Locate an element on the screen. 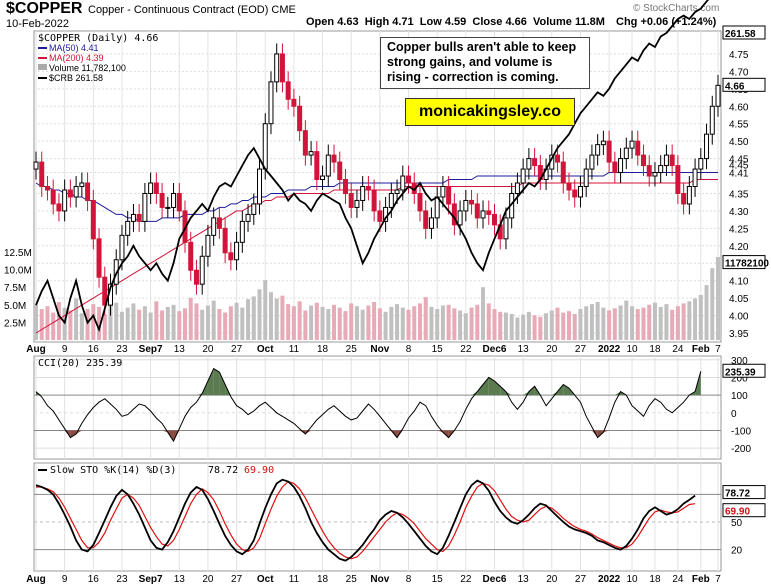 This screenshot has width=771, height=587. x-axis-label: 20 is located at coordinates (208, 579).